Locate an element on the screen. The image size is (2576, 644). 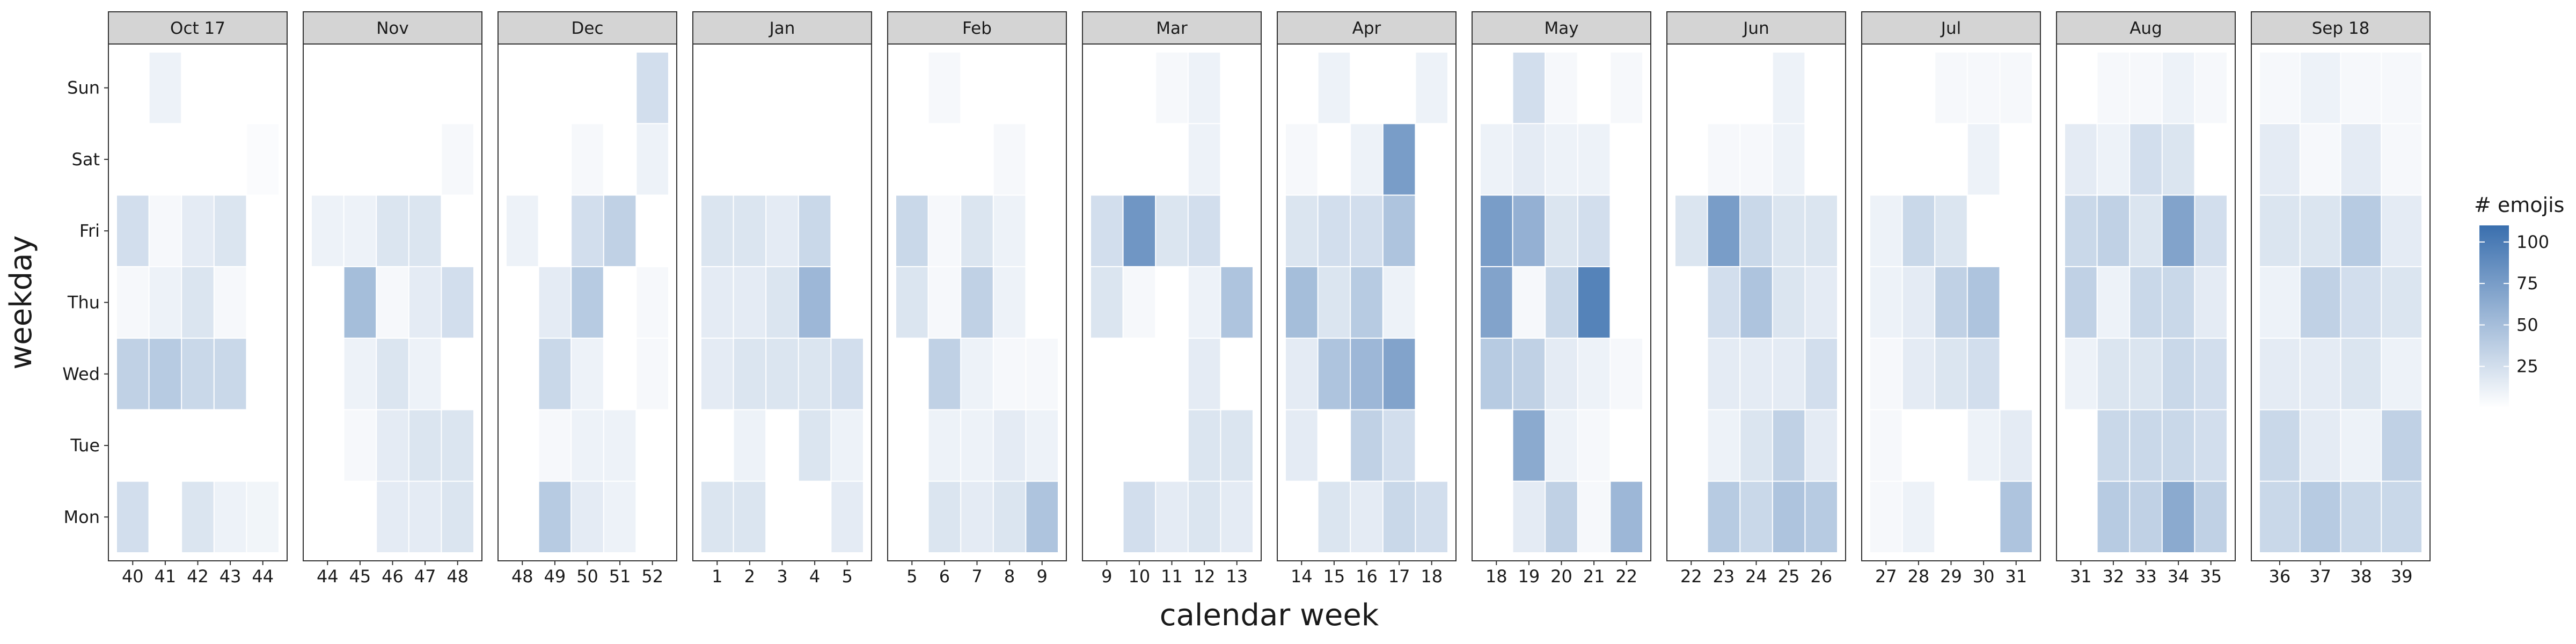
x-tick-label: 18 is located at coordinates (1432, 576).